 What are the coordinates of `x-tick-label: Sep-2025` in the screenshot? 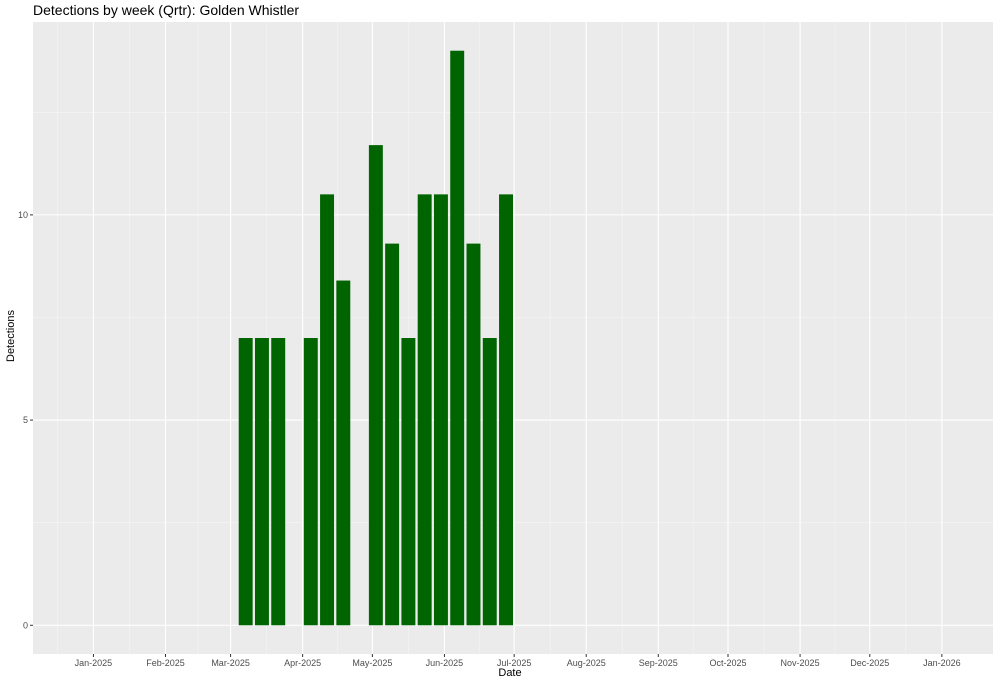 It's located at (658, 663).